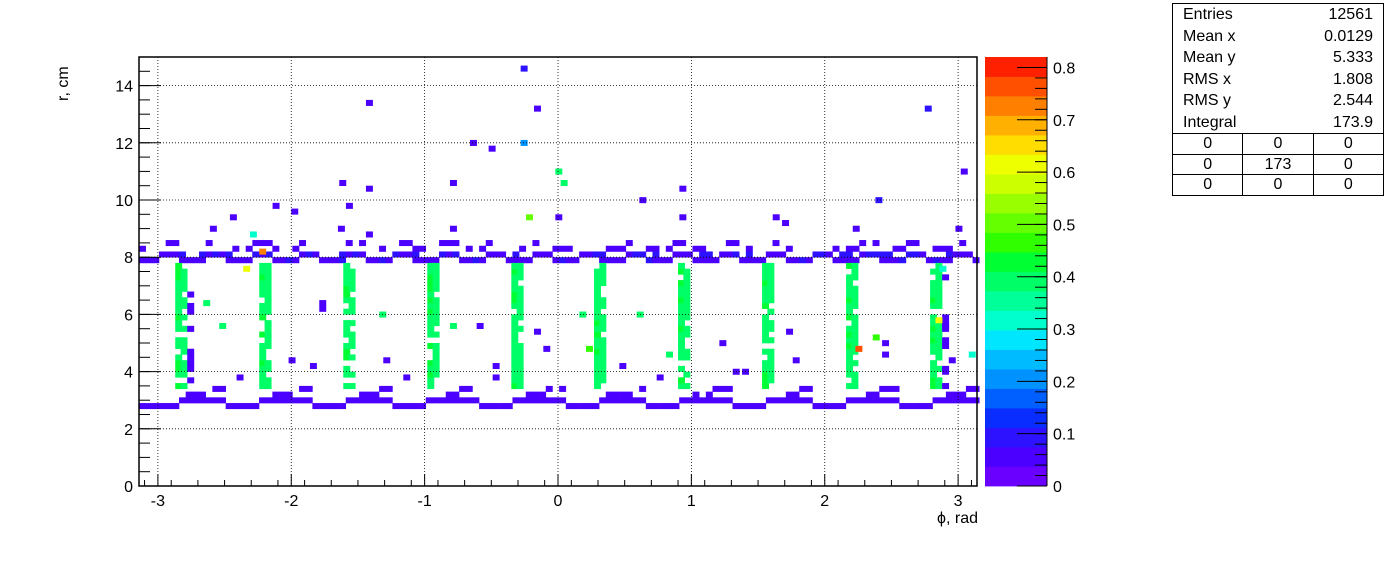 This screenshot has height=572, width=1396. What do you see at coordinates (1347, 185) in the screenshot?
I see `stats-grid-cell: 0` at bounding box center [1347, 185].